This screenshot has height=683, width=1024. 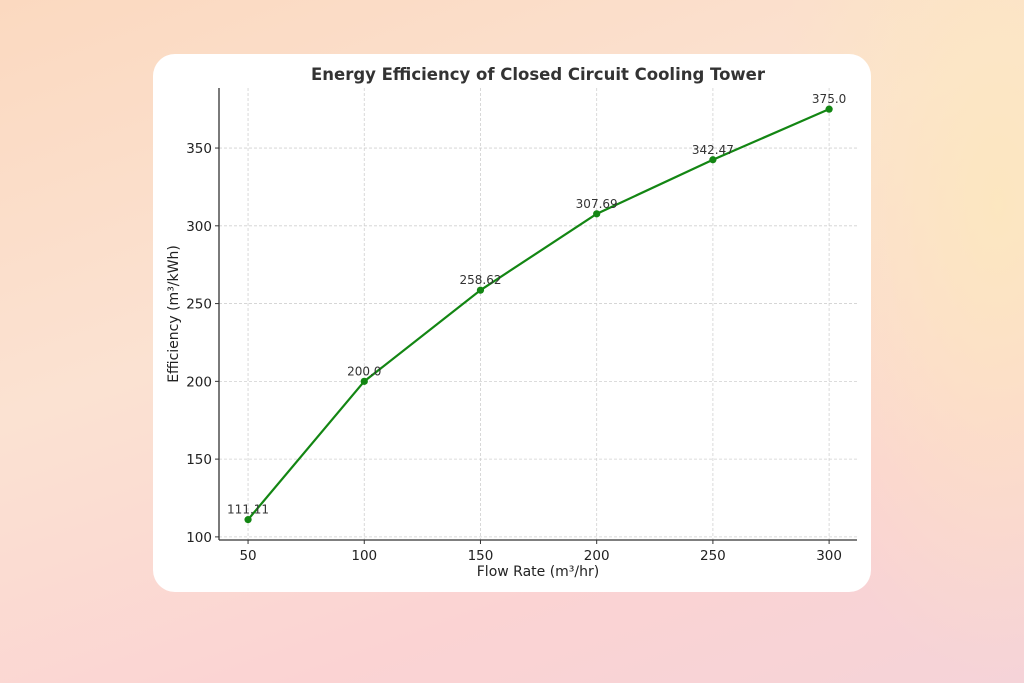 What do you see at coordinates (199, 305) in the screenshot?
I see `y-tick-label: 250` at bounding box center [199, 305].